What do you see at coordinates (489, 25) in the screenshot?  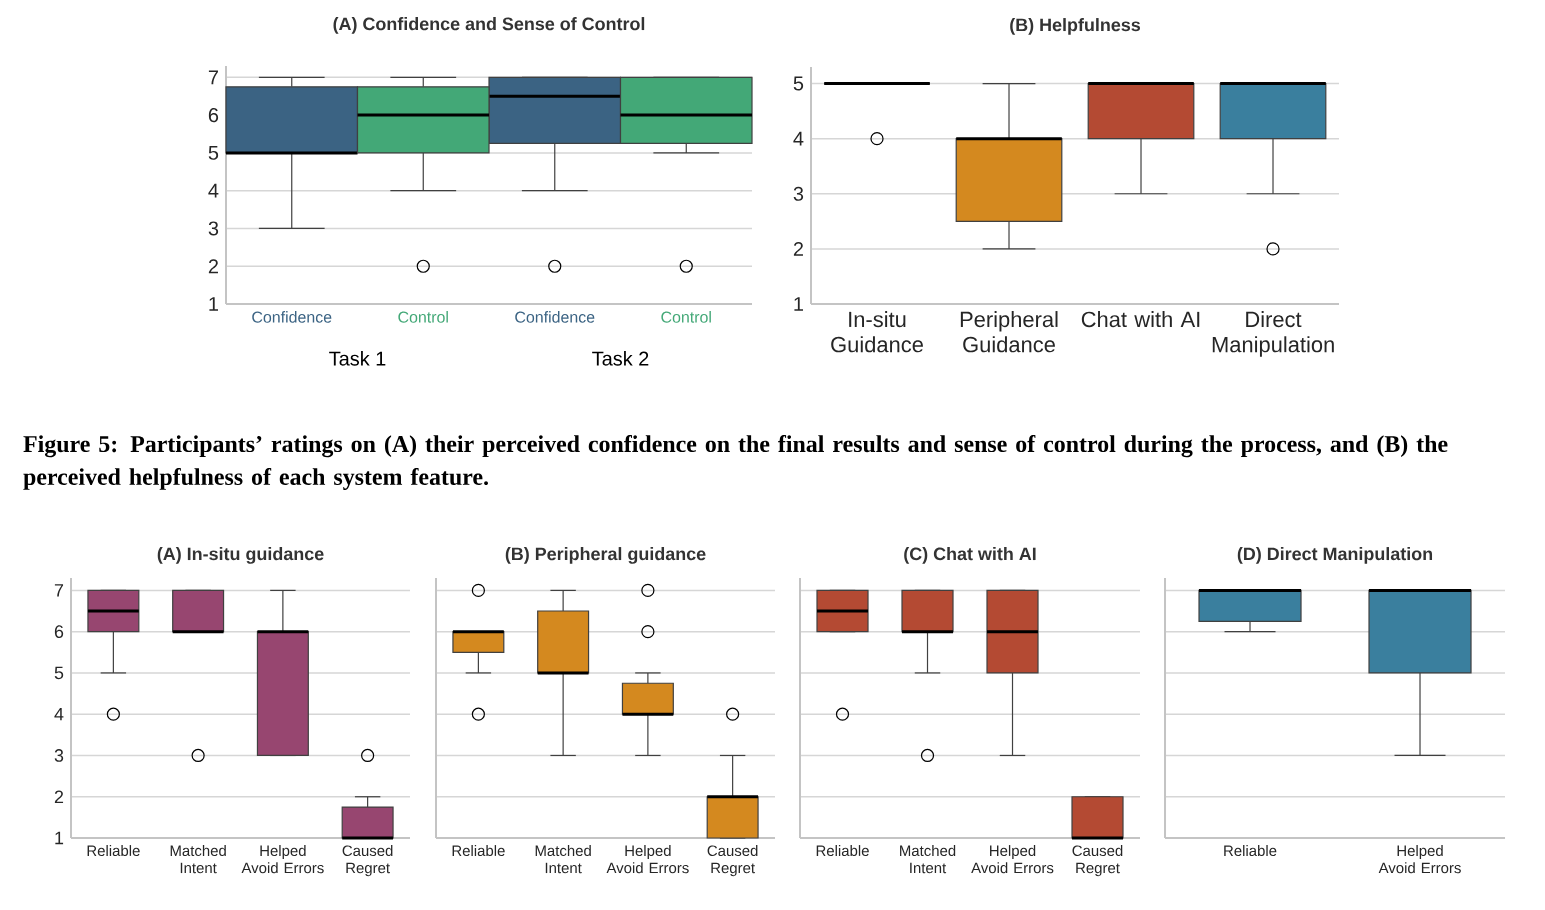 I see `chart-title: (A) Confidence and Sense of Control` at bounding box center [489, 25].